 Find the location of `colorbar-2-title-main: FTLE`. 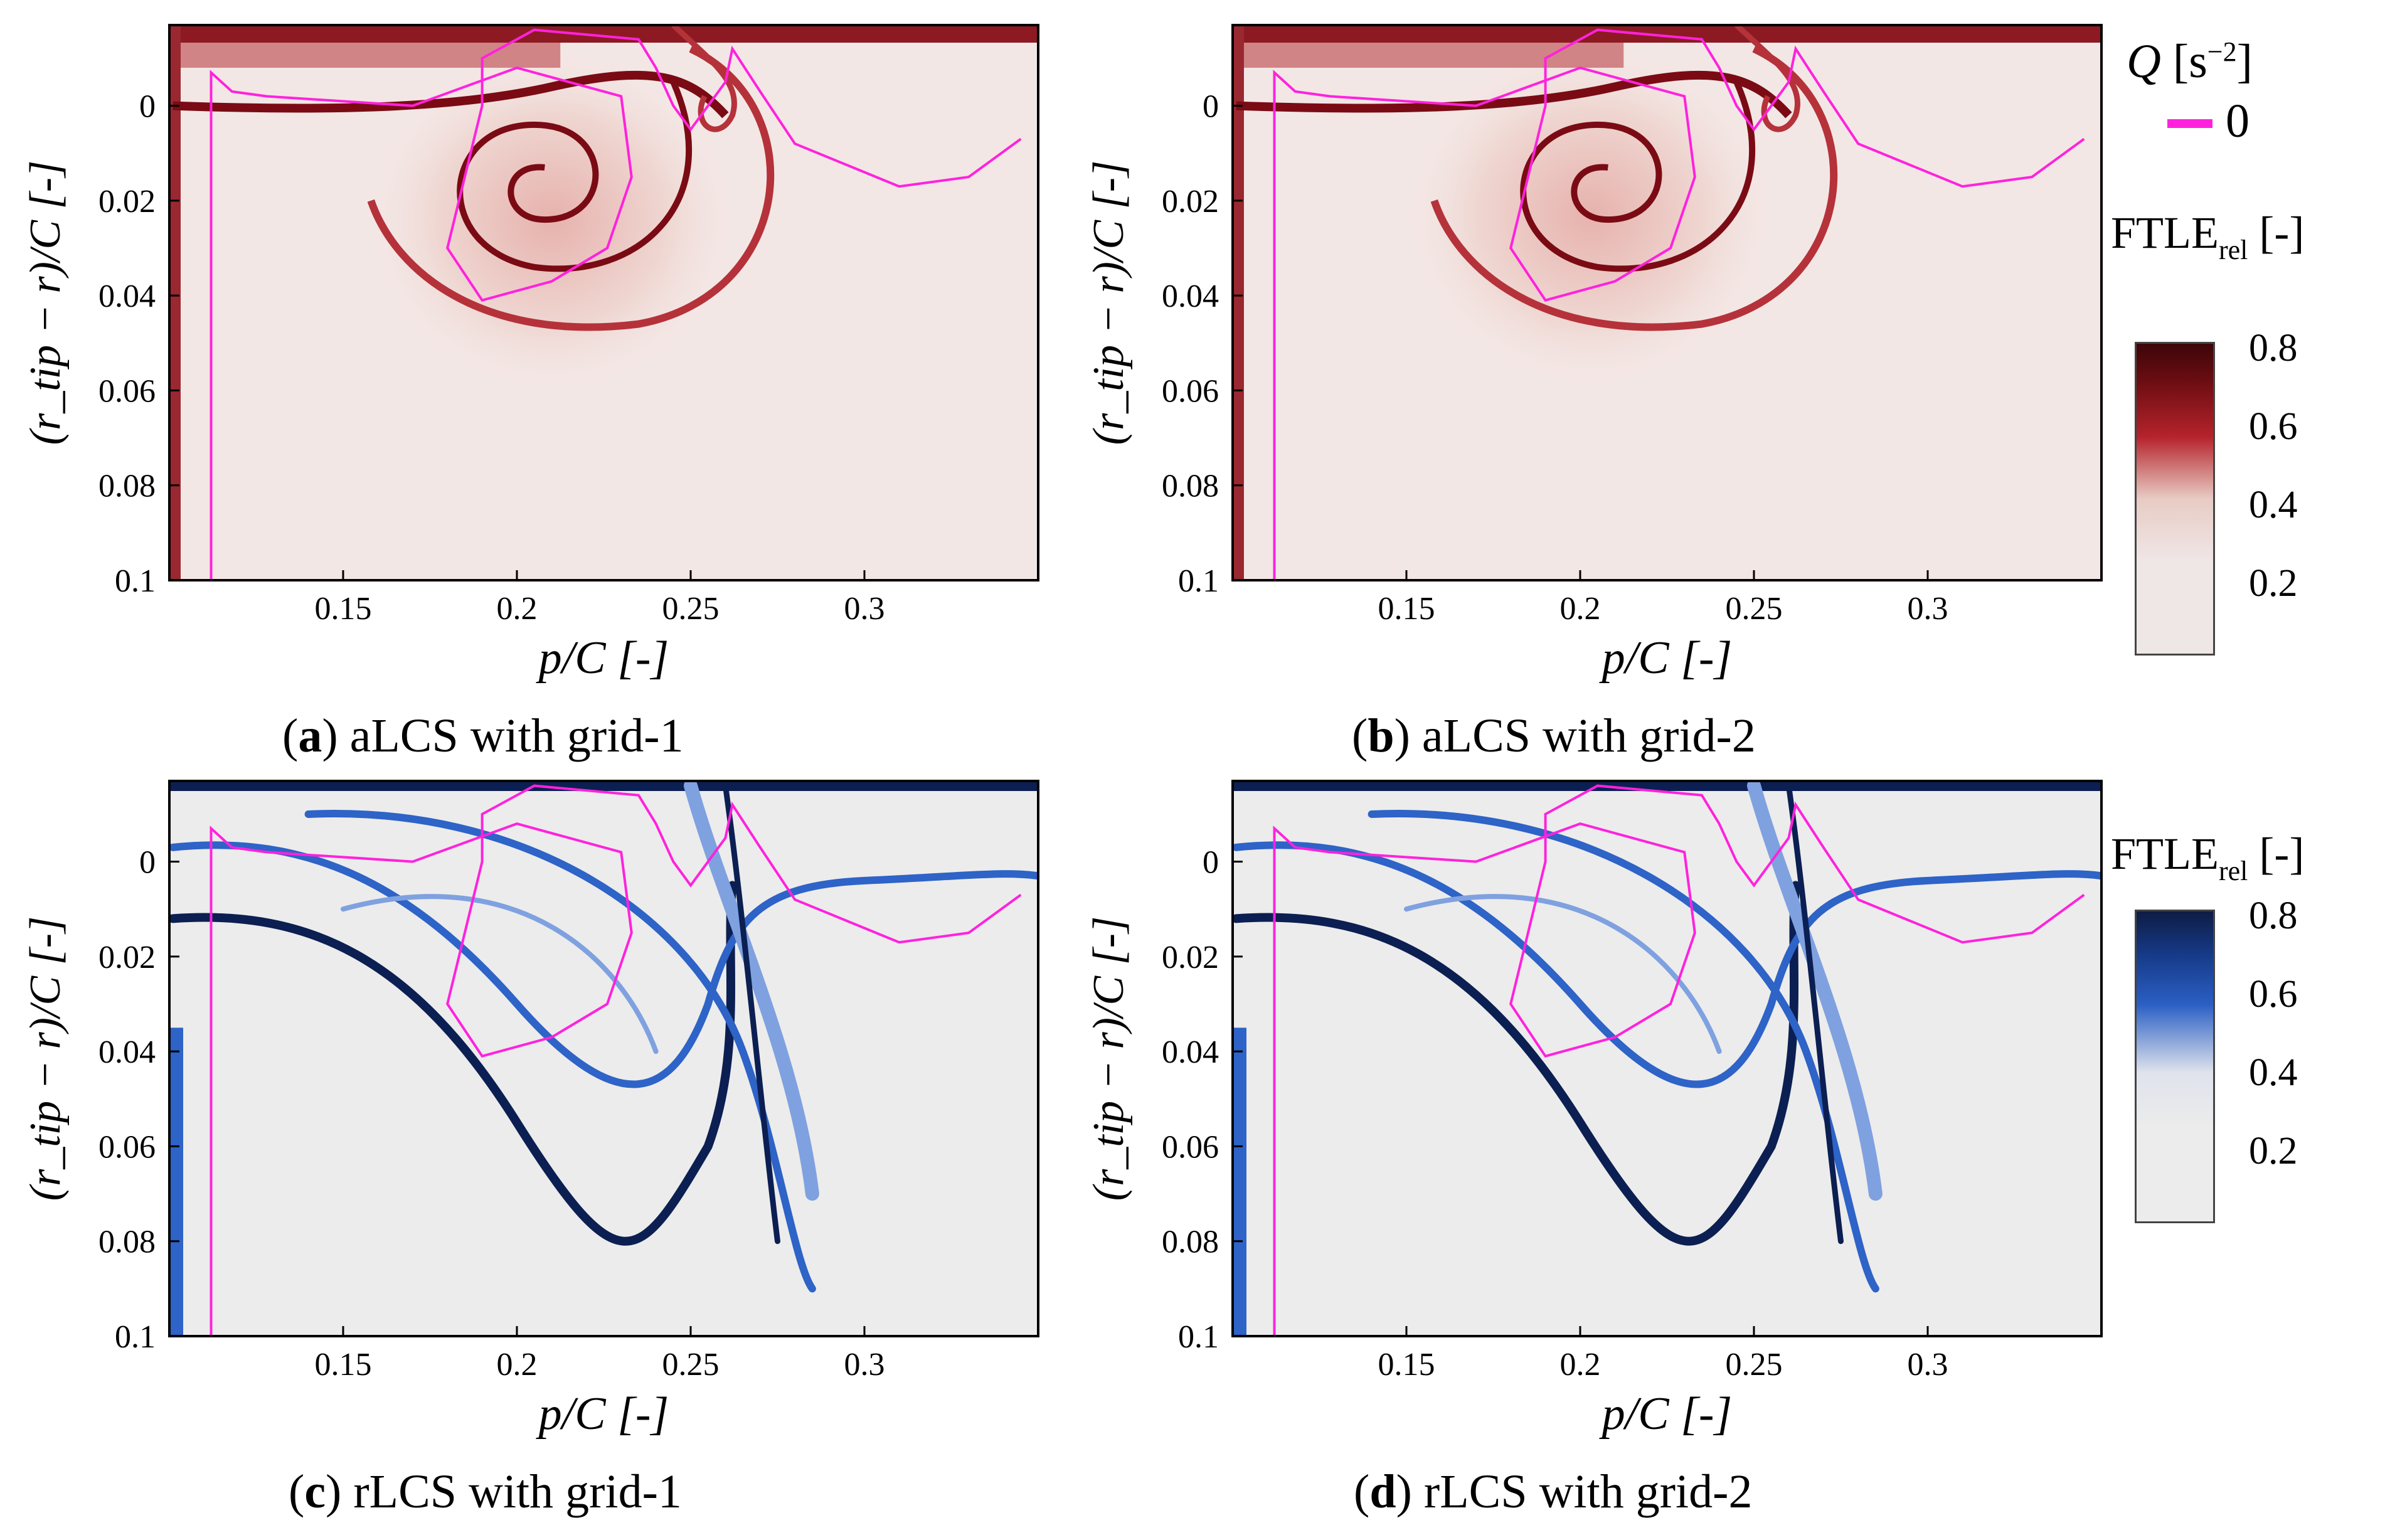

colorbar-2-title-main: FTLE is located at coordinates (2165, 854).